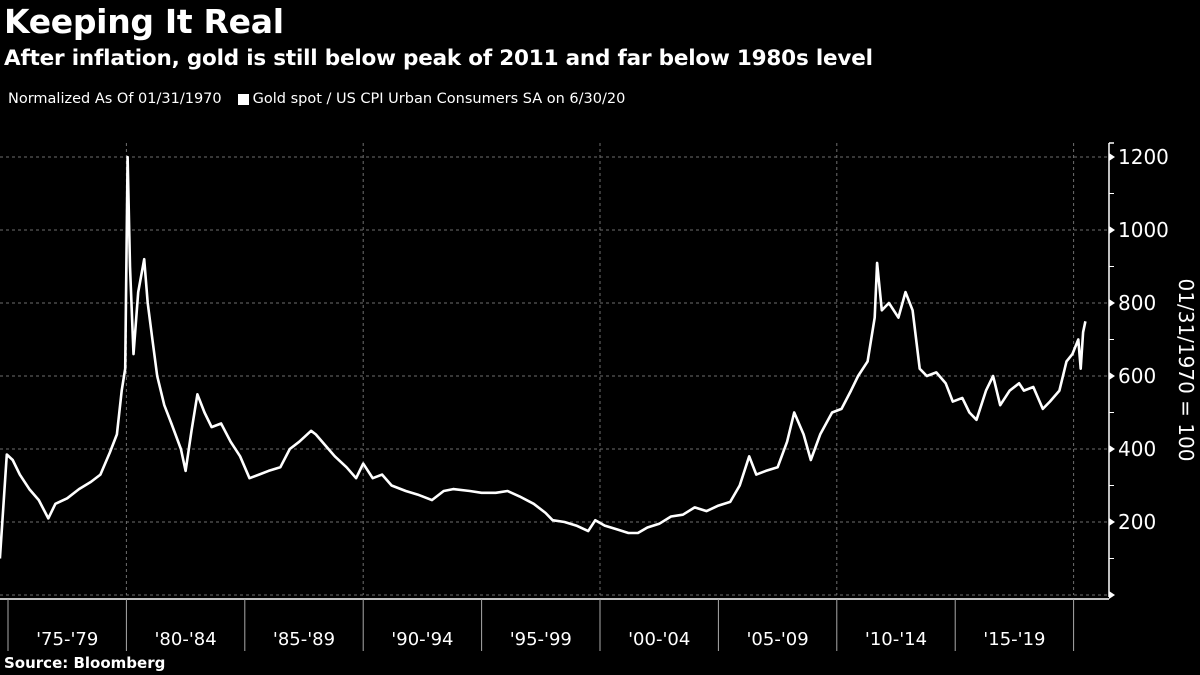 The height and width of the screenshot is (675, 1200). I want to click on x-tick-label: '05-'09, so click(777, 639).